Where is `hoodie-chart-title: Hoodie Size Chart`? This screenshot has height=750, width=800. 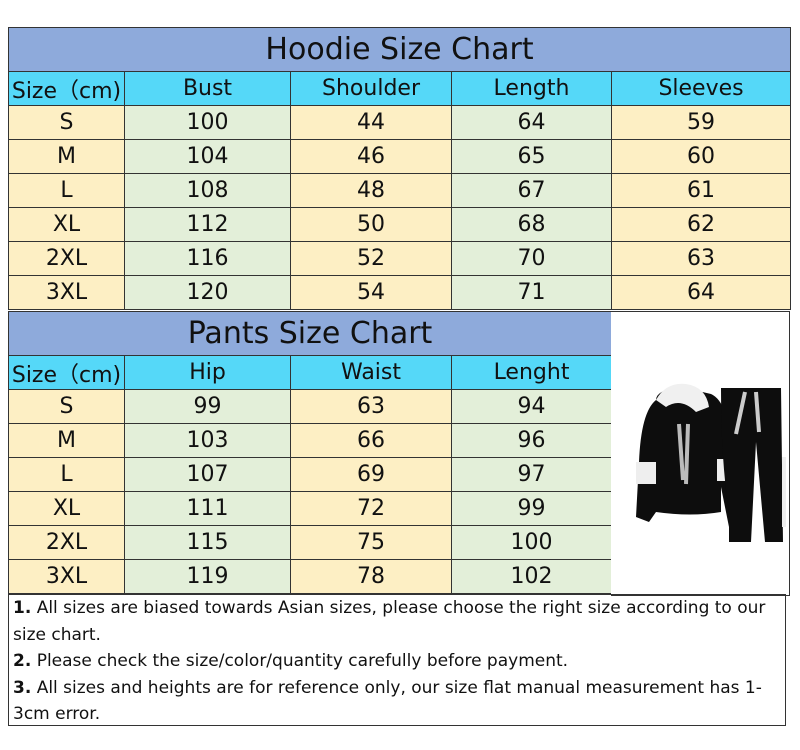 hoodie-chart-title: Hoodie Size Chart is located at coordinates (399, 49).